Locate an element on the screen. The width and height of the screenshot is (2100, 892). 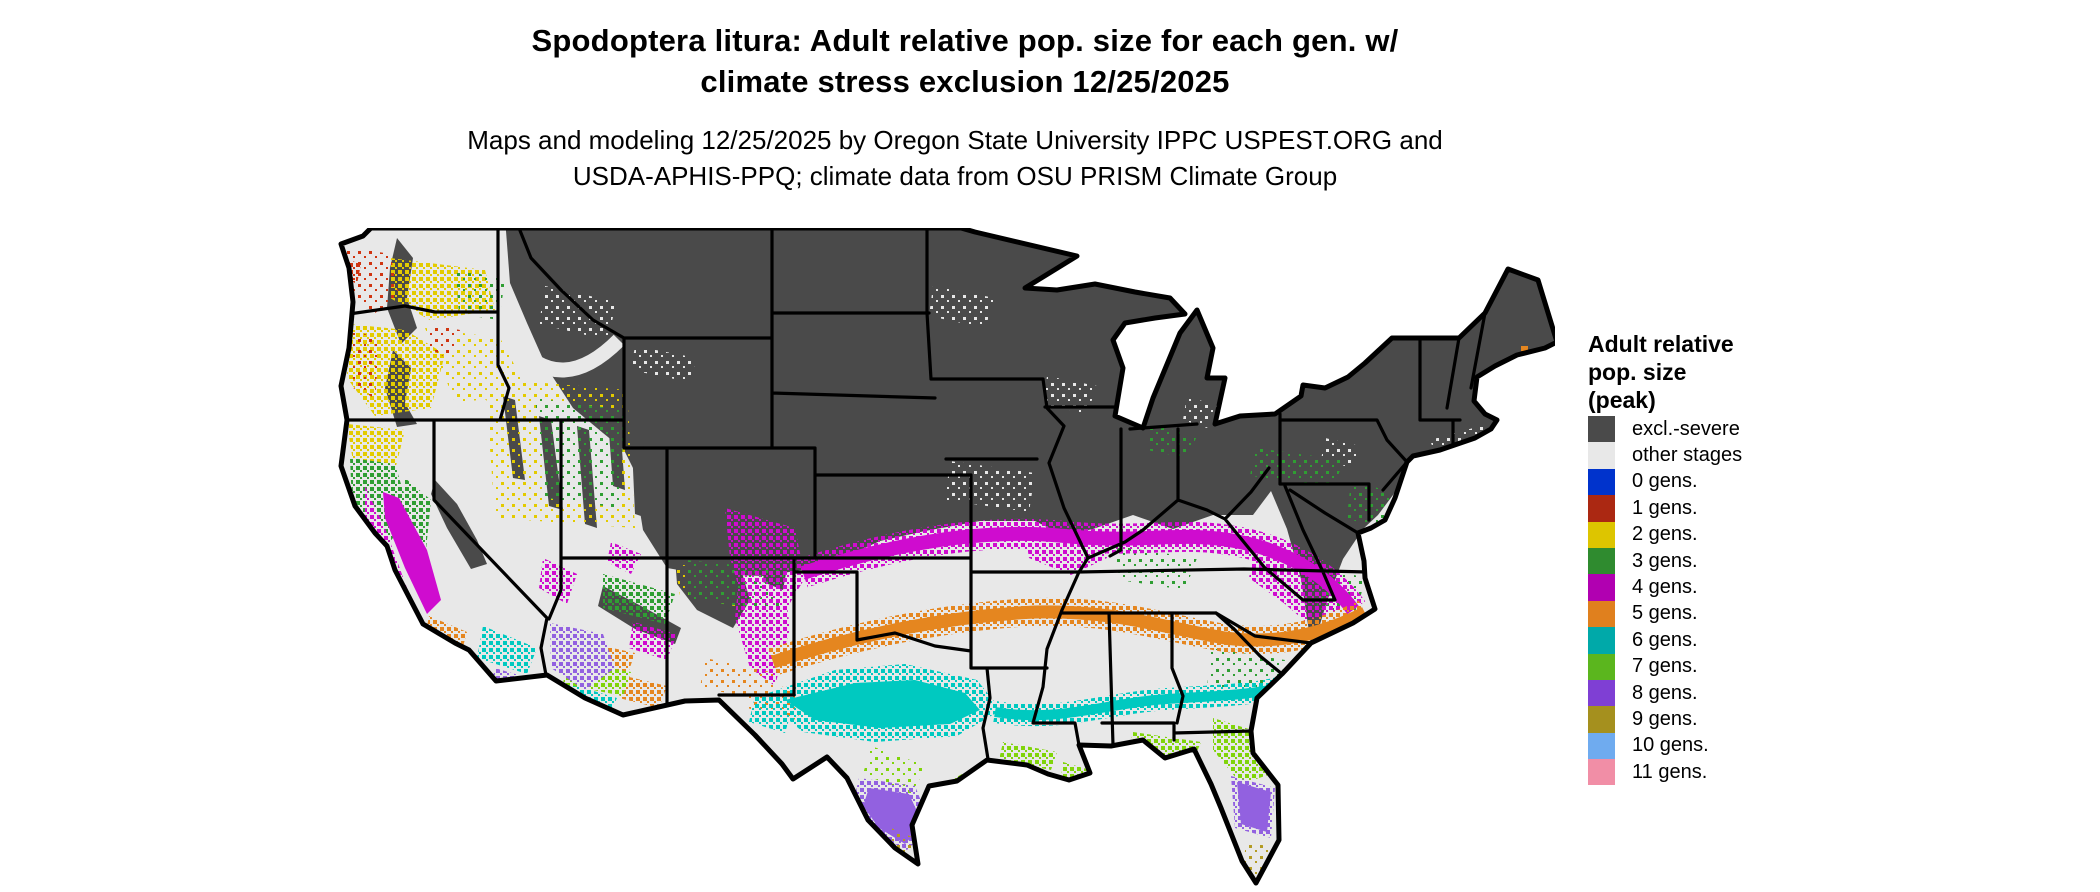
legend-item-gen9: 9 gens. is located at coordinates (1718, 719).